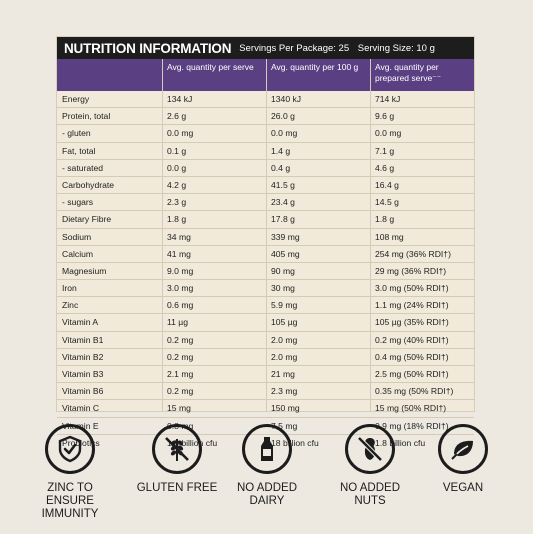  What do you see at coordinates (285, 236) in the screenshot?
I see `value-per-100g: 339 mg` at bounding box center [285, 236].